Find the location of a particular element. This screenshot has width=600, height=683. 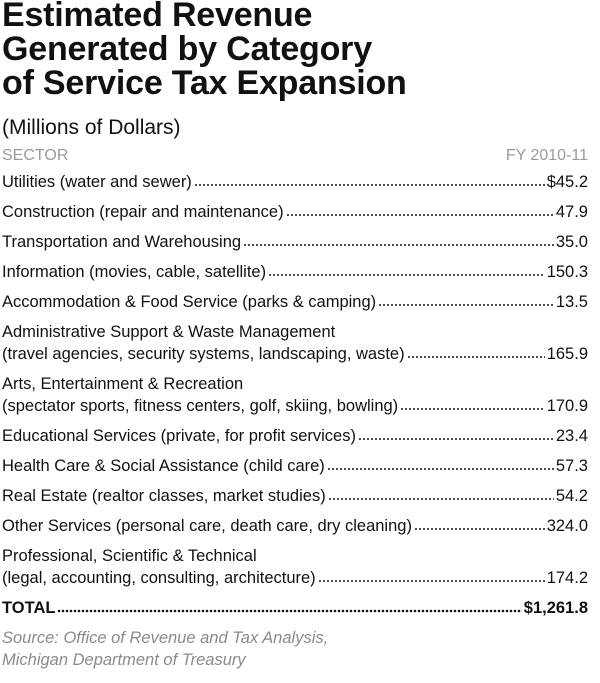

row-label-line: Arts, Entertainment & Recreation is located at coordinates (123, 384).